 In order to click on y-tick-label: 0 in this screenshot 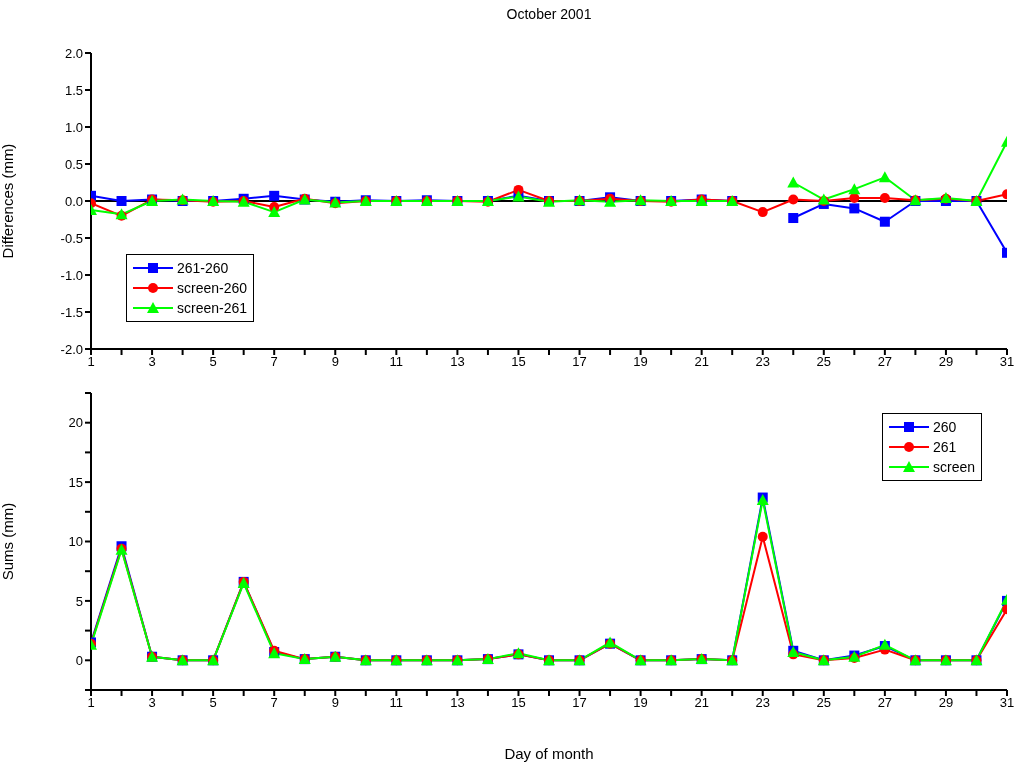, I will do `click(79, 660)`.